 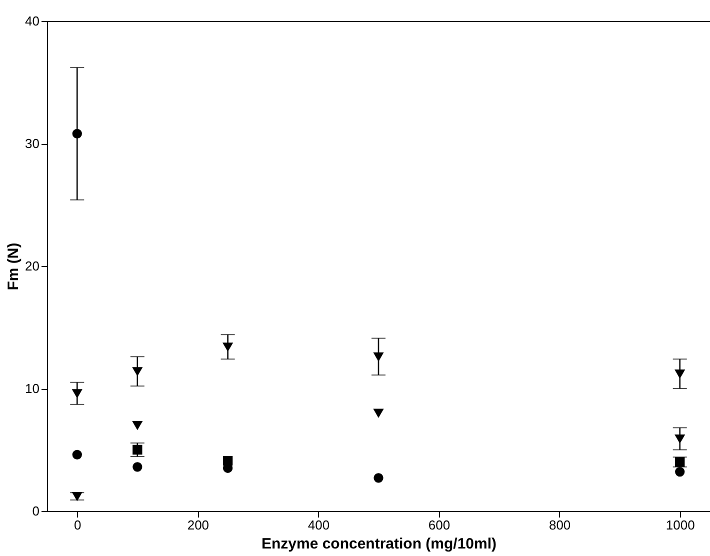 What do you see at coordinates (32, 21) in the screenshot?
I see `y-tick-label: 40` at bounding box center [32, 21].